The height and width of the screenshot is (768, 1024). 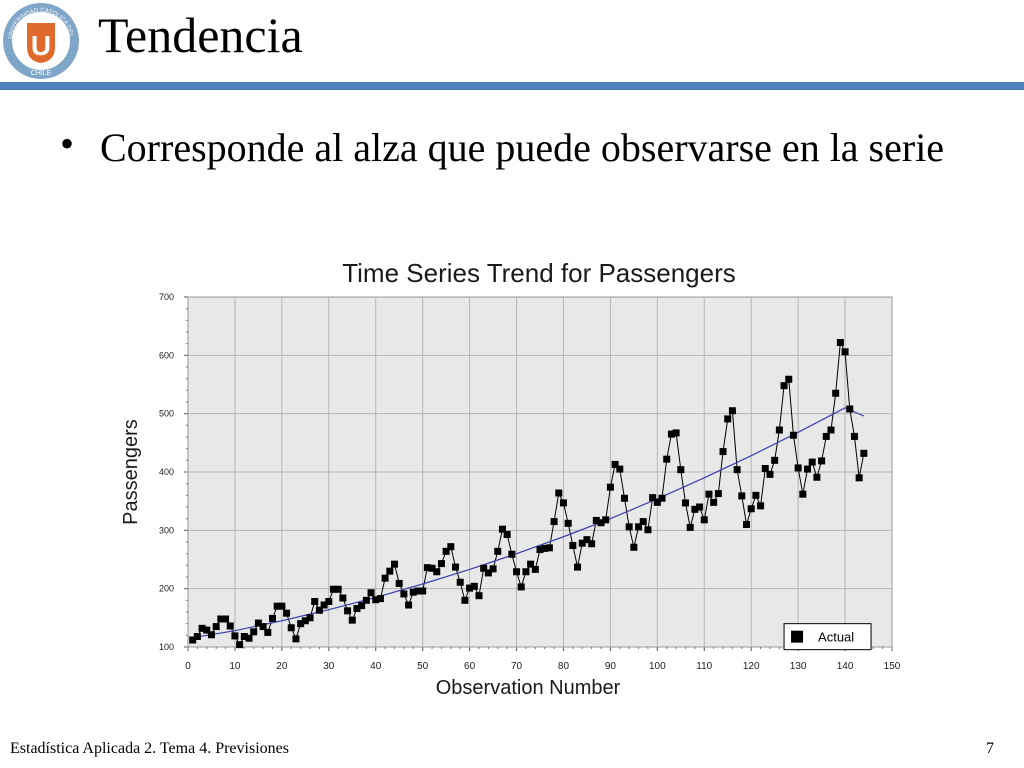 I want to click on x-tick-label: 120, so click(x=751, y=666).